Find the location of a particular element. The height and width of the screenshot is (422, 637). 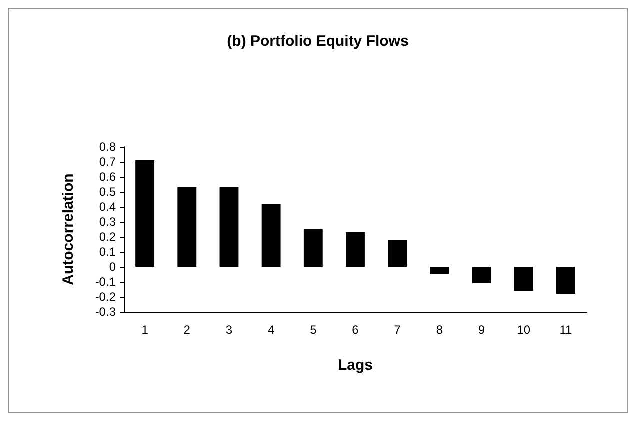

x-tick-label: 9 is located at coordinates (482, 330).